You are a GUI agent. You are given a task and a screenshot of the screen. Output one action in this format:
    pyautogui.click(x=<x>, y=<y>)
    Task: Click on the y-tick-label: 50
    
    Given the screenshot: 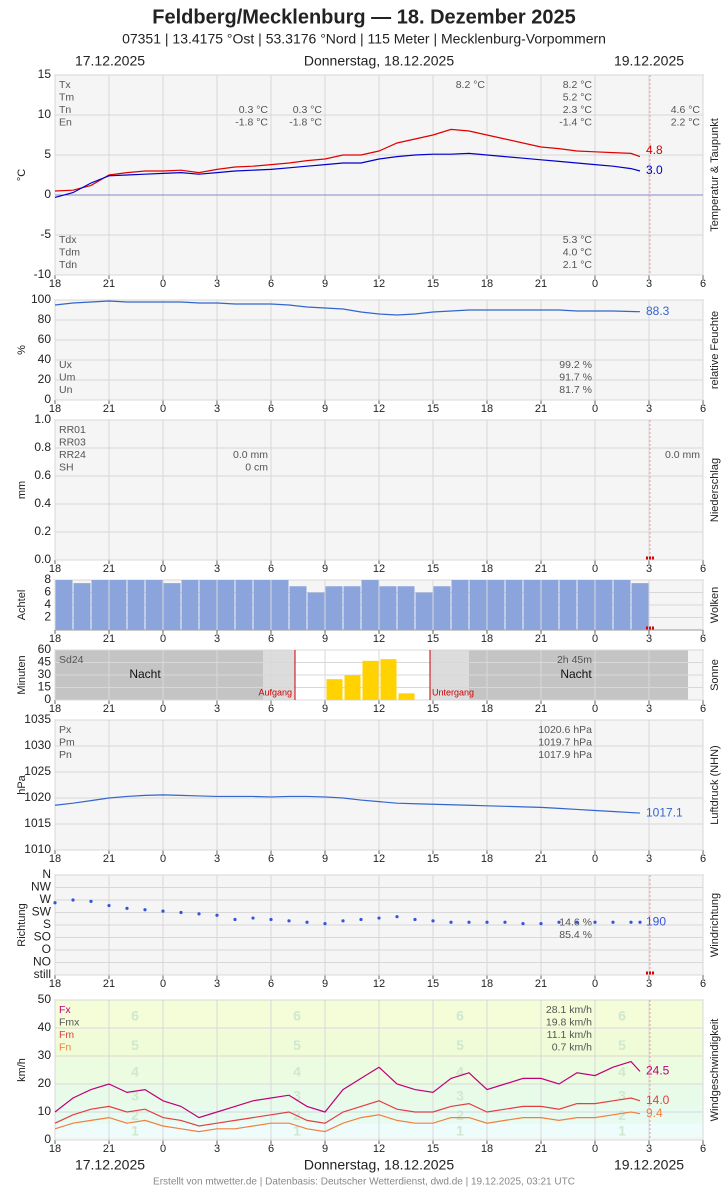 What is the action you would take?
    pyautogui.click(x=45, y=999)
    